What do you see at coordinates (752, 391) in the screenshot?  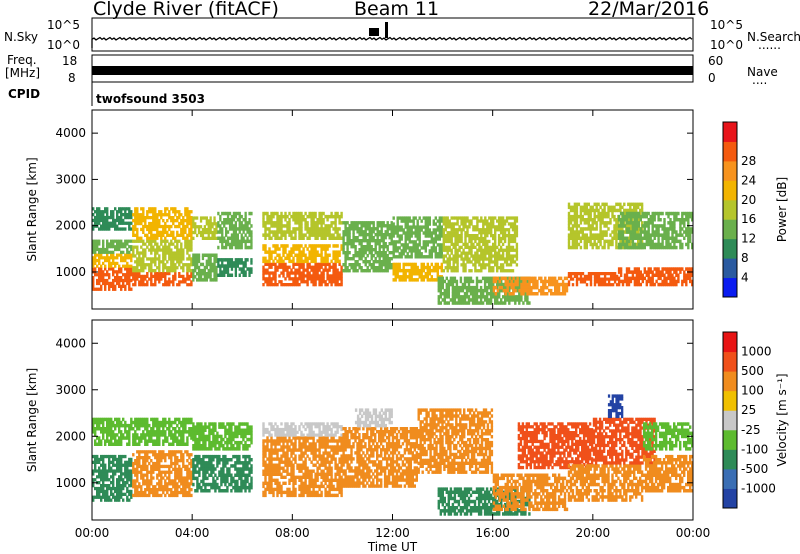 I see `velocity-colorbar-tick: 100` at bounding box center [752, 391].